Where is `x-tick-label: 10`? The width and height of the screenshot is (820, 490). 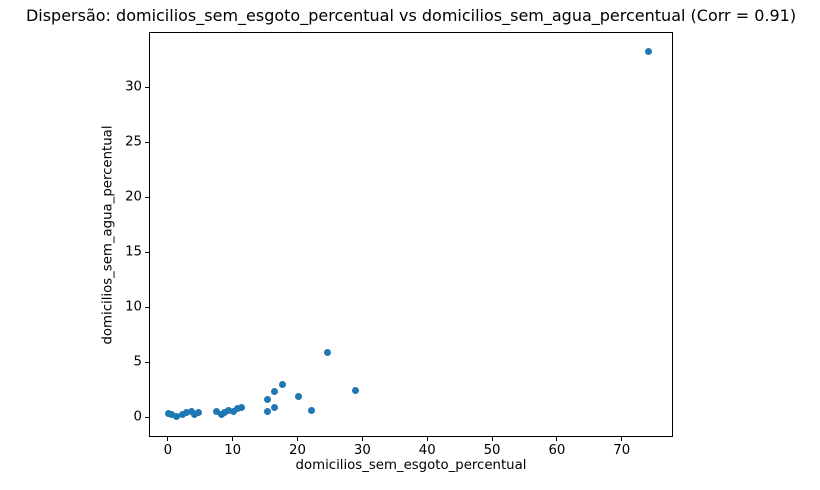
x-tick-label: 10 is located at coordinates (233, 450).